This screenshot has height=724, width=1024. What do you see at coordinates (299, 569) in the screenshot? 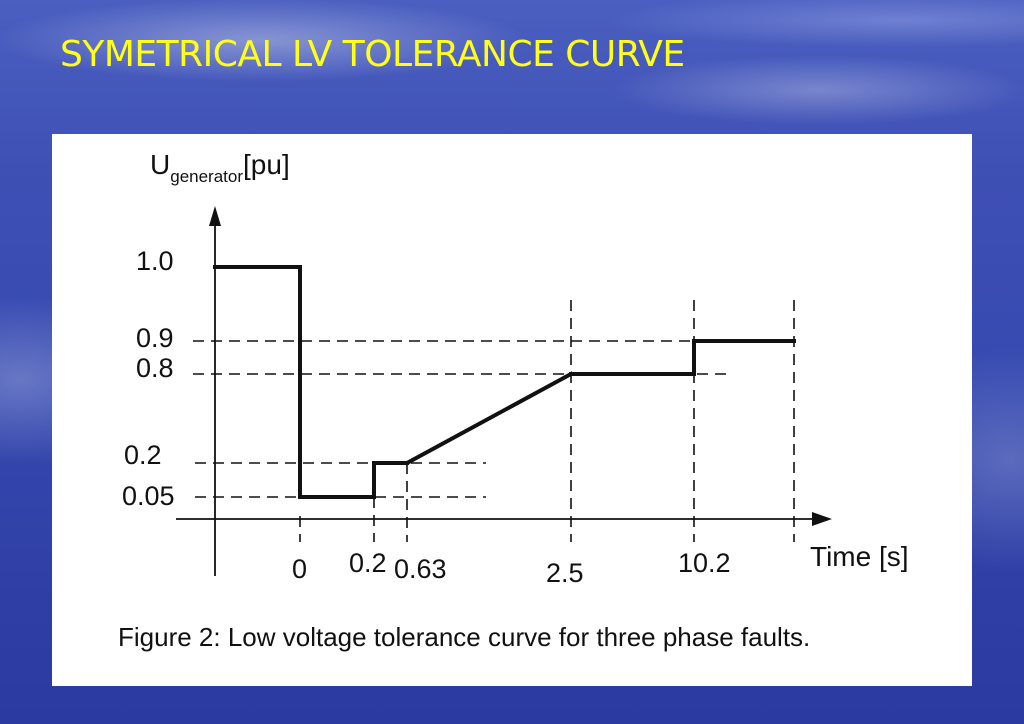
I see `x-tick-label-0: 0` at bounding box center [299, 569].